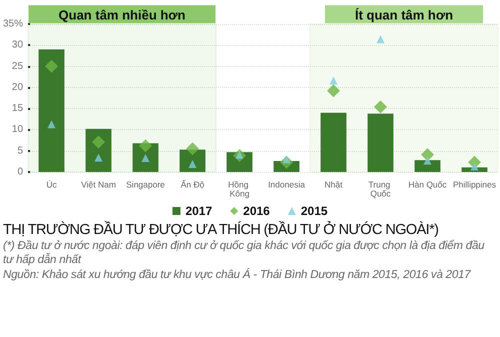 Image resolution: width=500 pixels, height=337 pixels. What do you see at coordinates (221, 230) in the screenshot?
I see `text: THỊ TRƯỜNG ĐẦU TƯ ĐƯỢC ƯA THÍCH (ĐẦU TƯ Ở NƯỚC NGOÀI*)` at bounding box center [221, 230].